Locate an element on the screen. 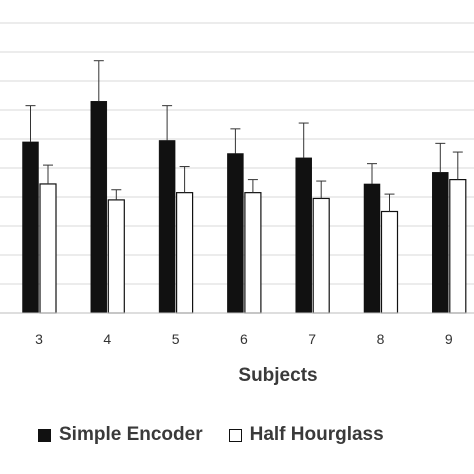  x-tick-label-6: 6 is located at coordinates (244, 339).